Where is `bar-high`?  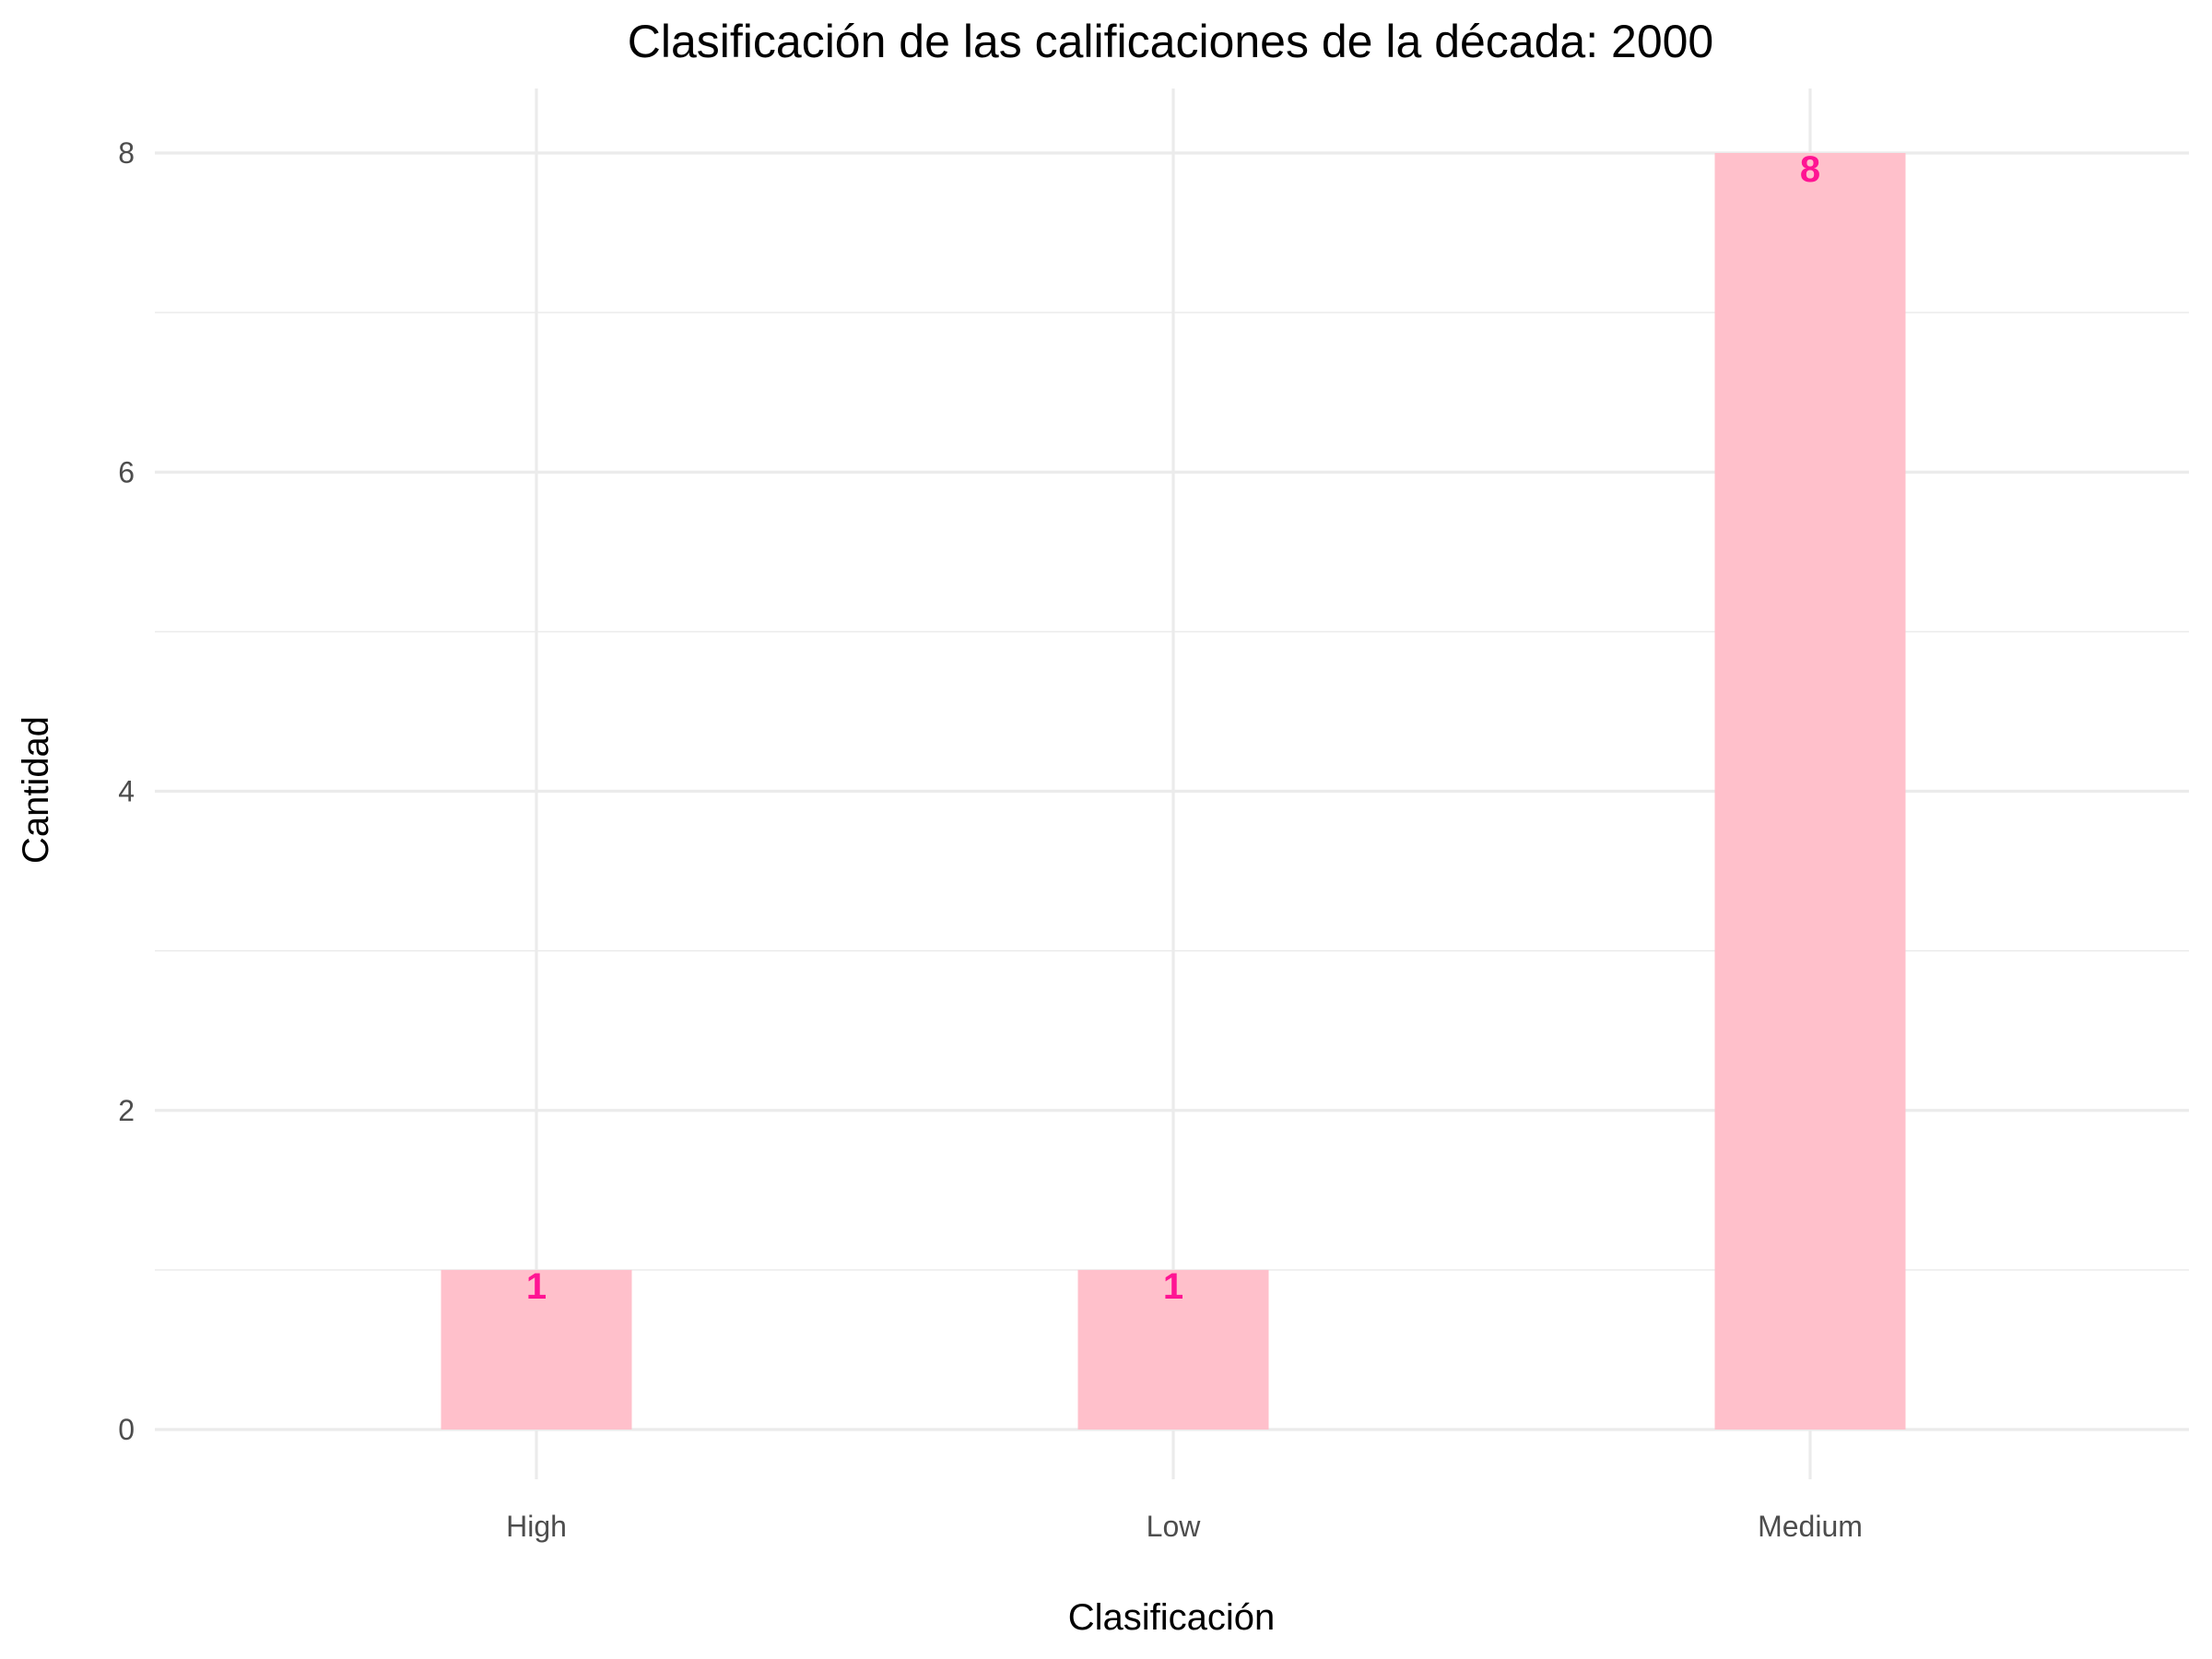
bar-high is located at coordinates (536, 1349).